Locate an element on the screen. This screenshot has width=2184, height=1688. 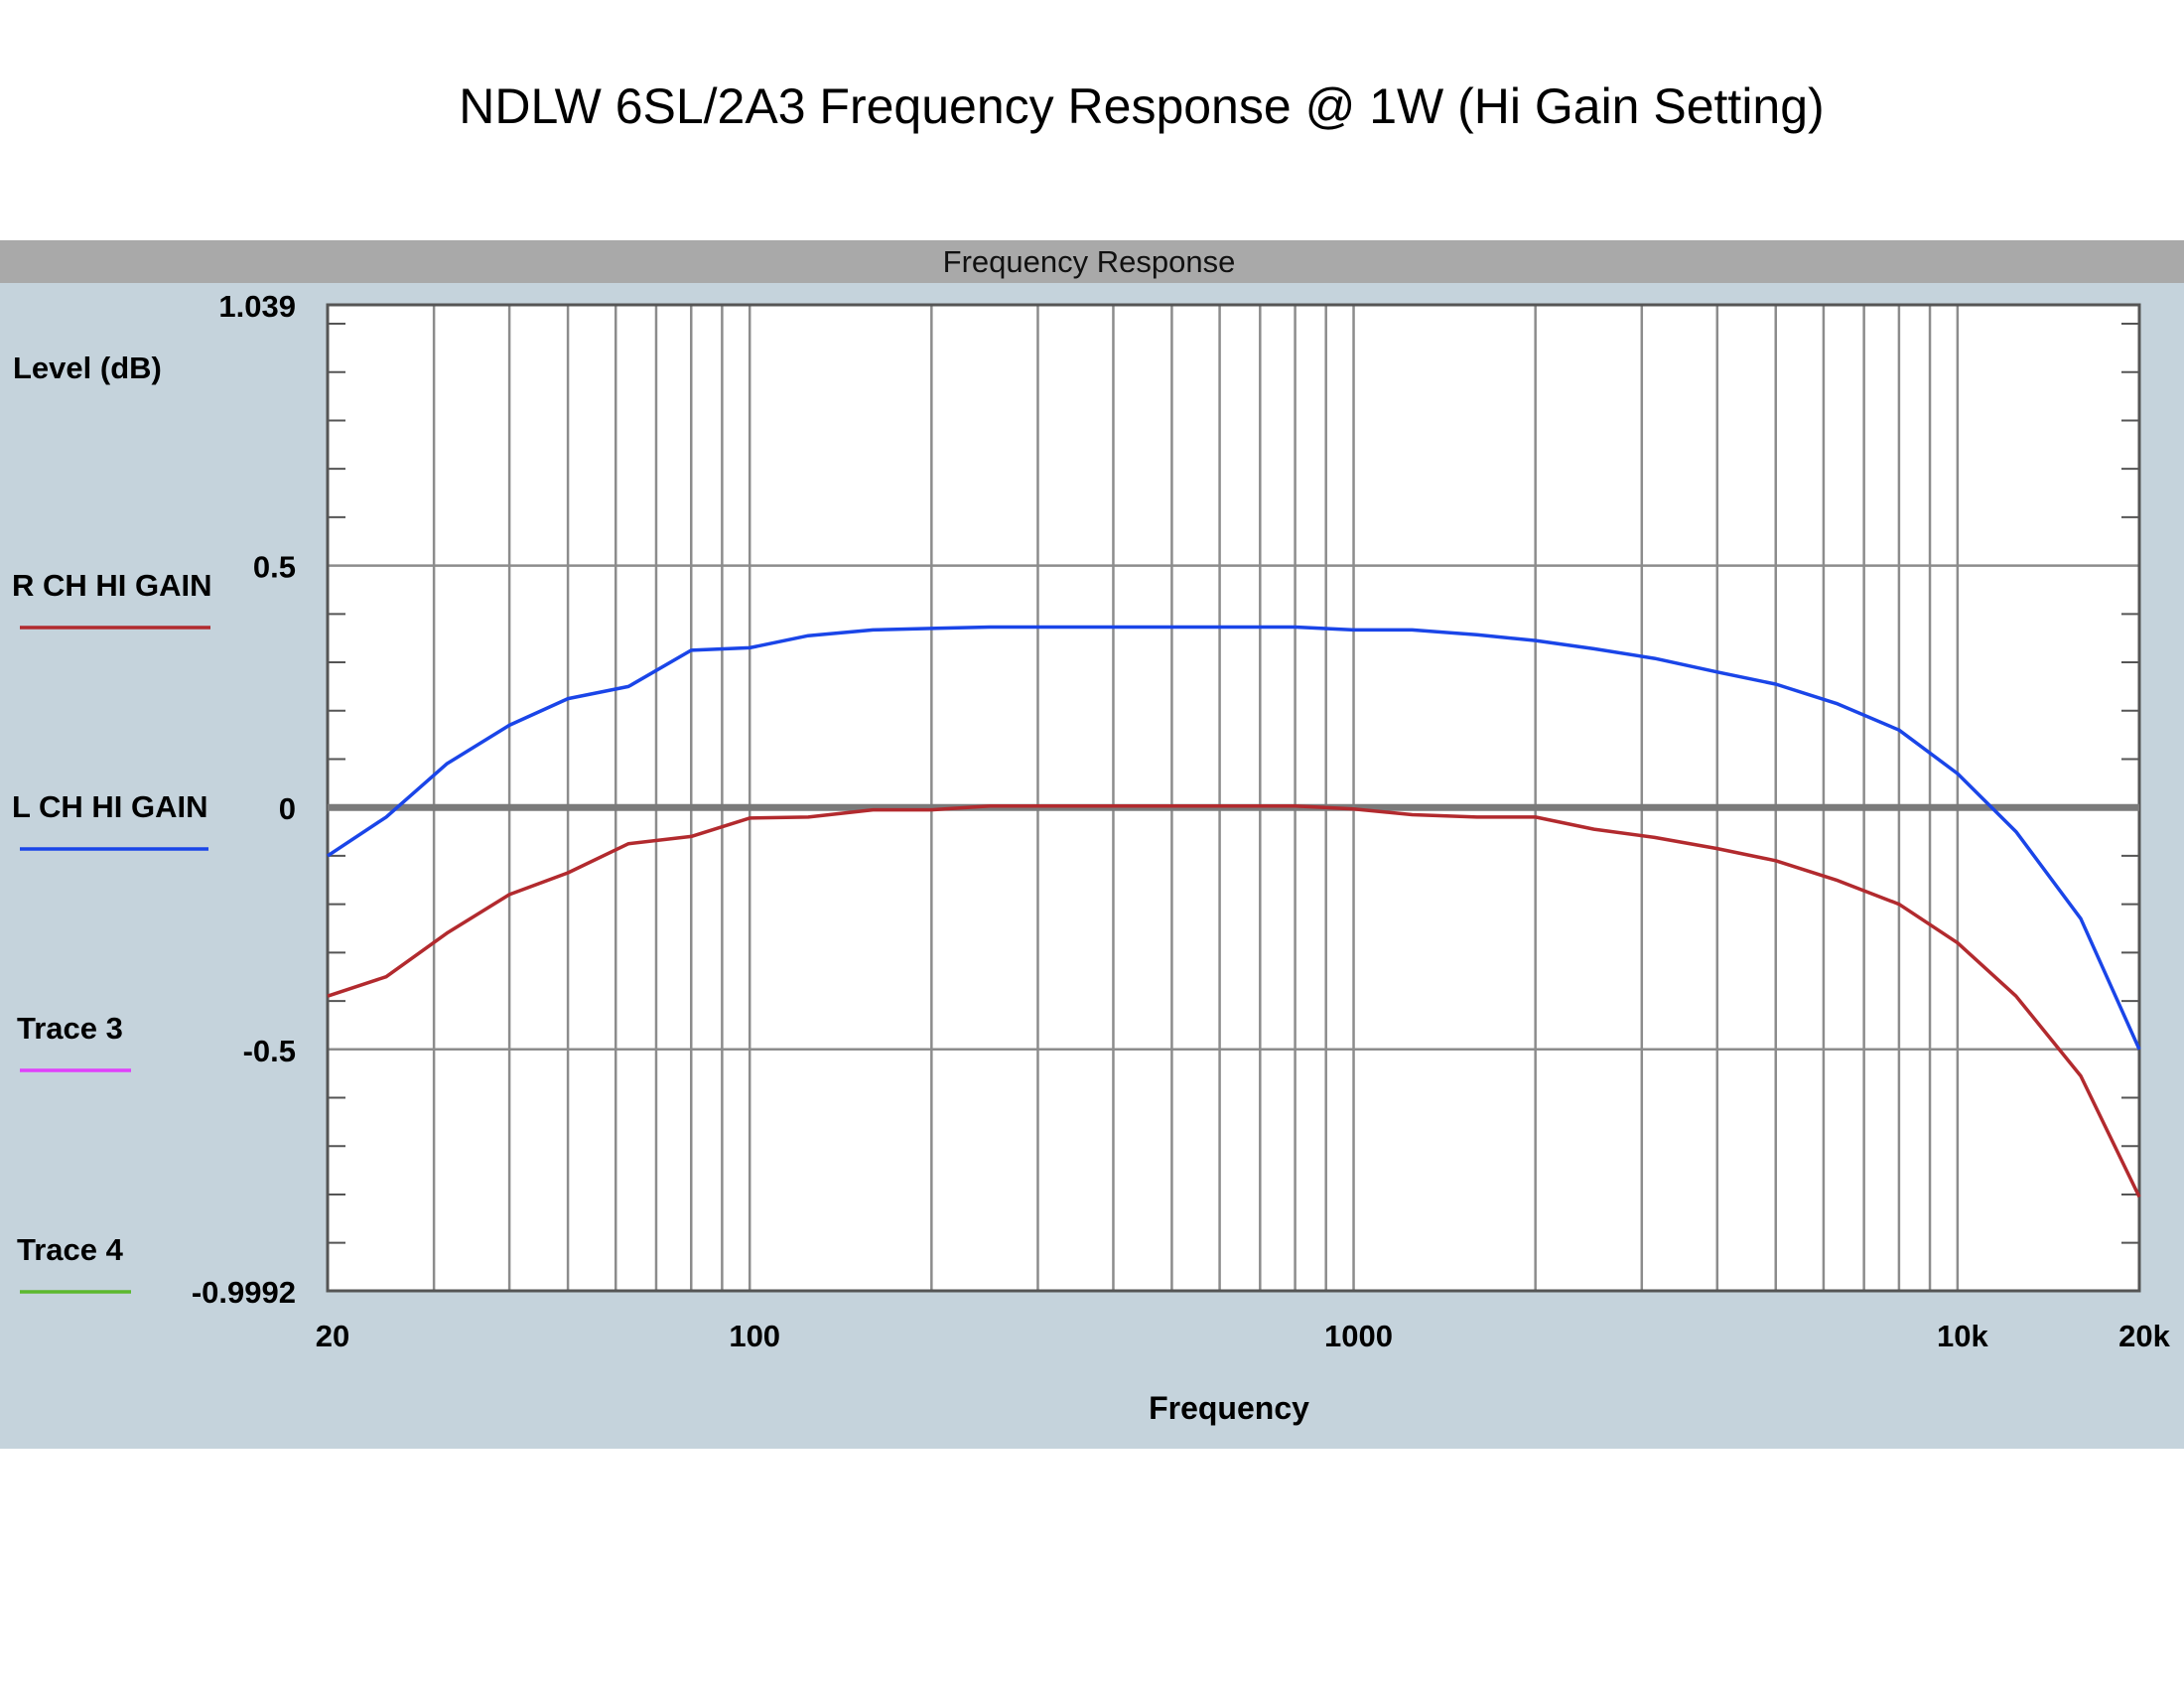
legend-label: Trace 4 is located at coordinates (70, 1249).